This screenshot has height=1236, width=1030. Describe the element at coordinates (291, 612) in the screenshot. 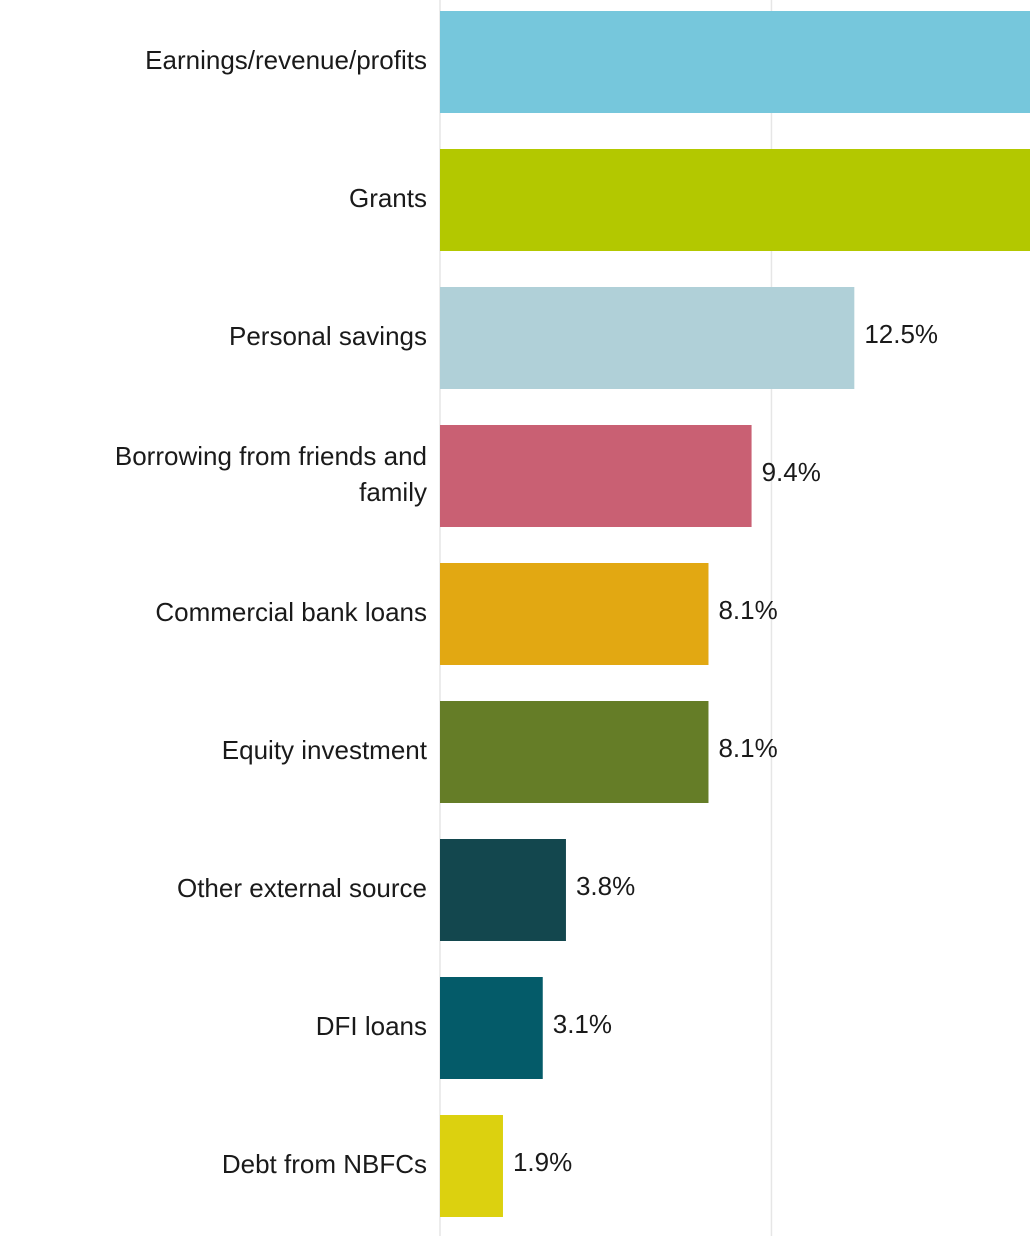

I see `category-label: Commercial bank loans` at that location.